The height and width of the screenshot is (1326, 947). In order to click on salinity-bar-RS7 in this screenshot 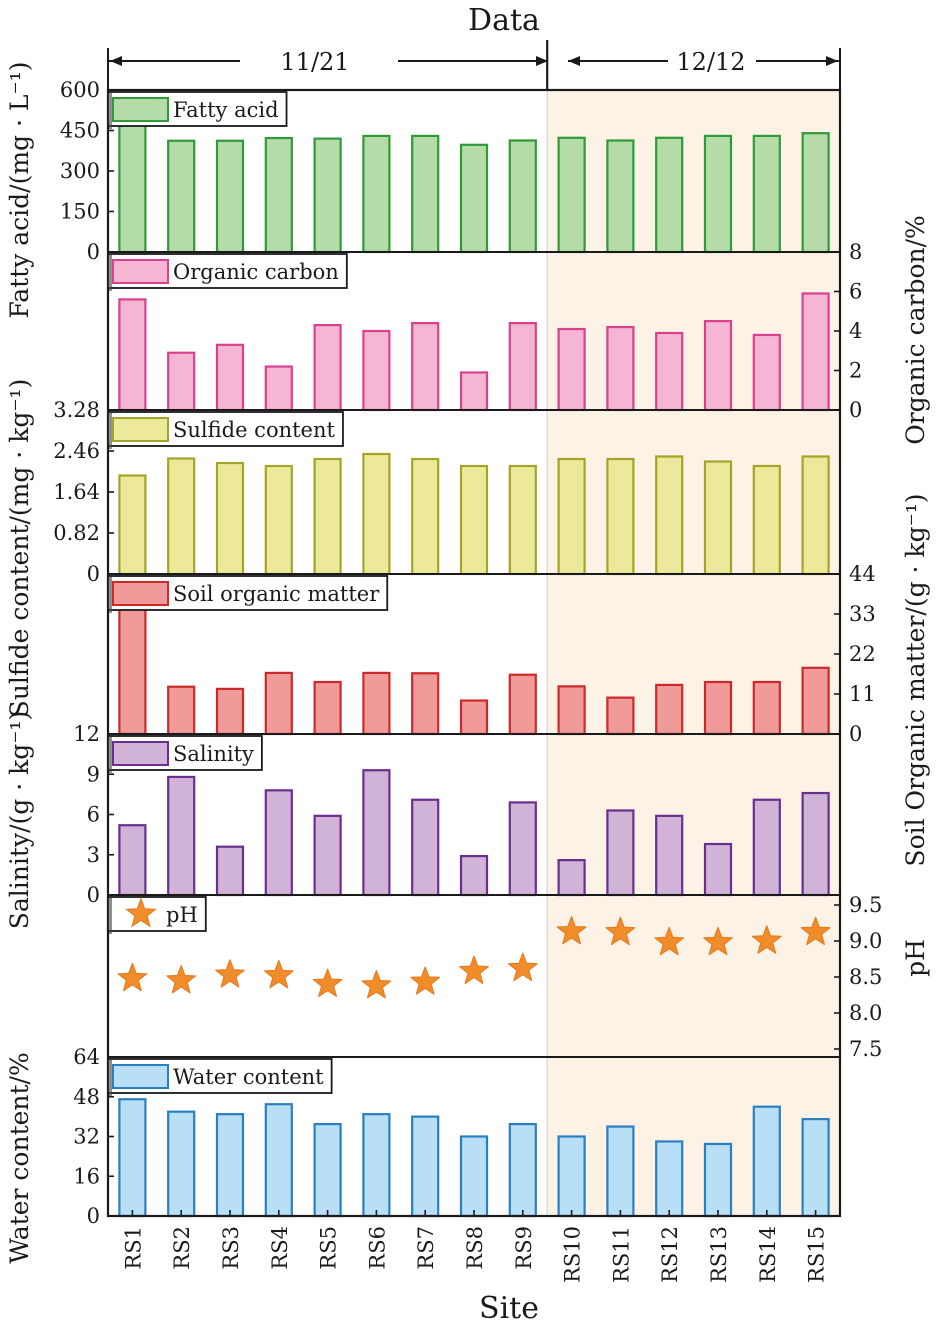, I will do `click(425, 847)`.